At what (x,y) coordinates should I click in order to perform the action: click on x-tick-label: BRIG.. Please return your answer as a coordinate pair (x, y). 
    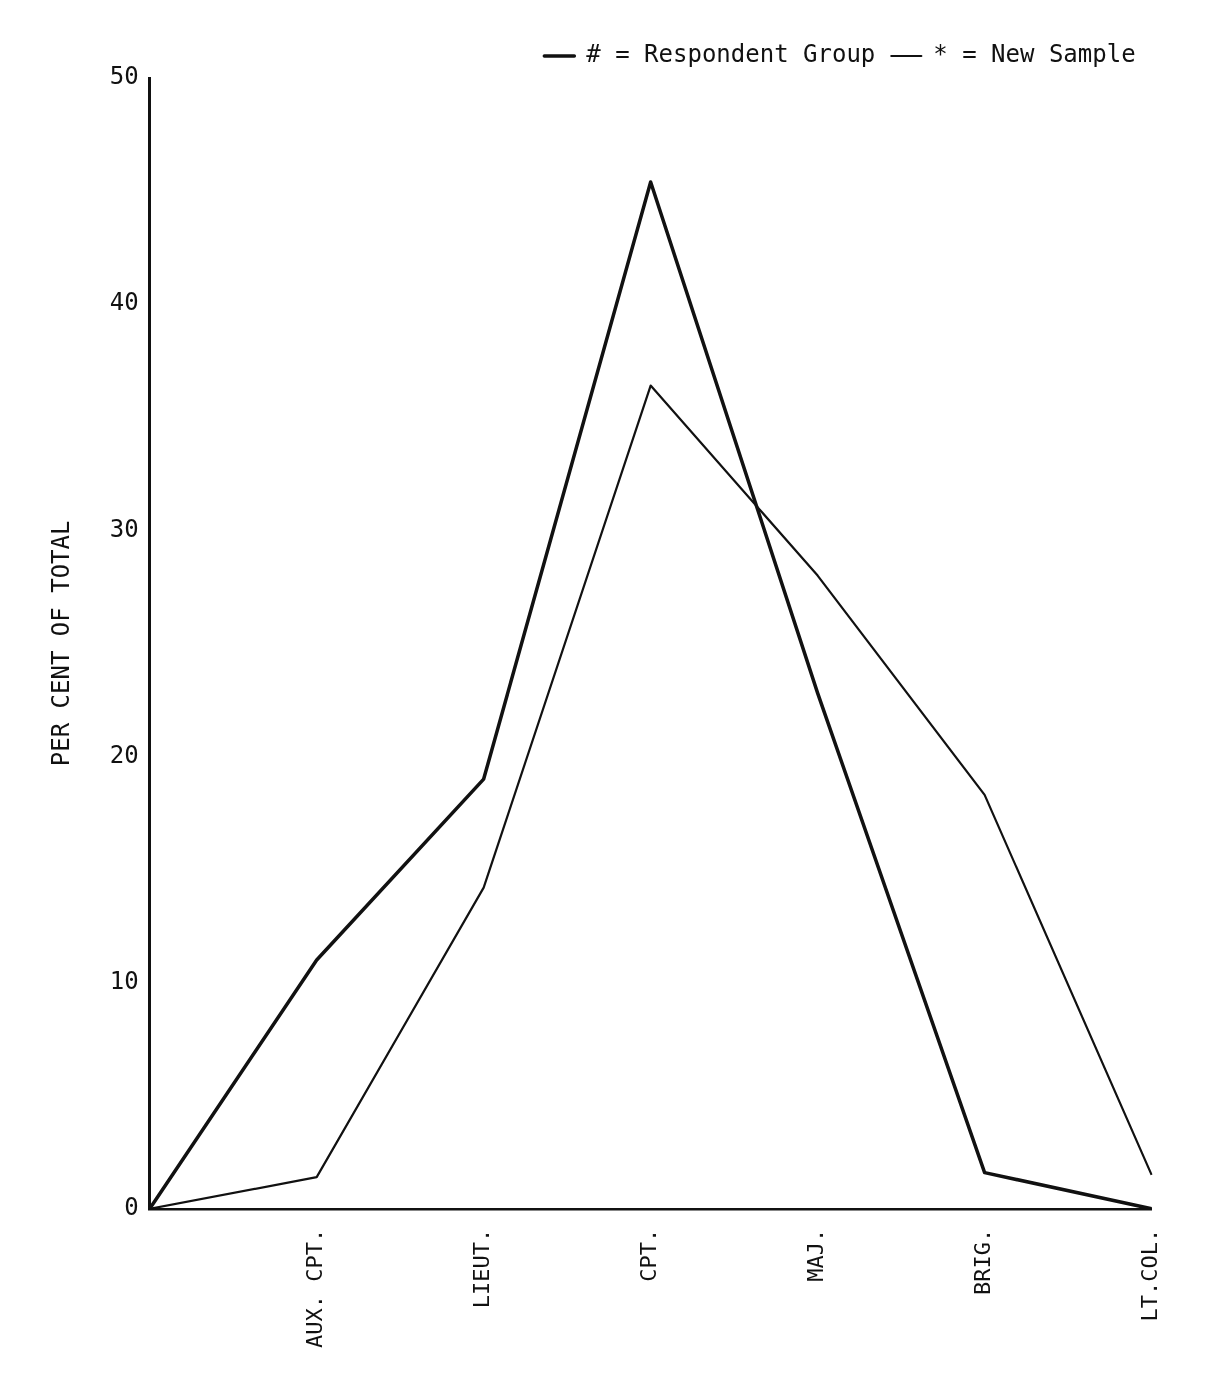
    Looking at the image, I should click on (983, 1262).